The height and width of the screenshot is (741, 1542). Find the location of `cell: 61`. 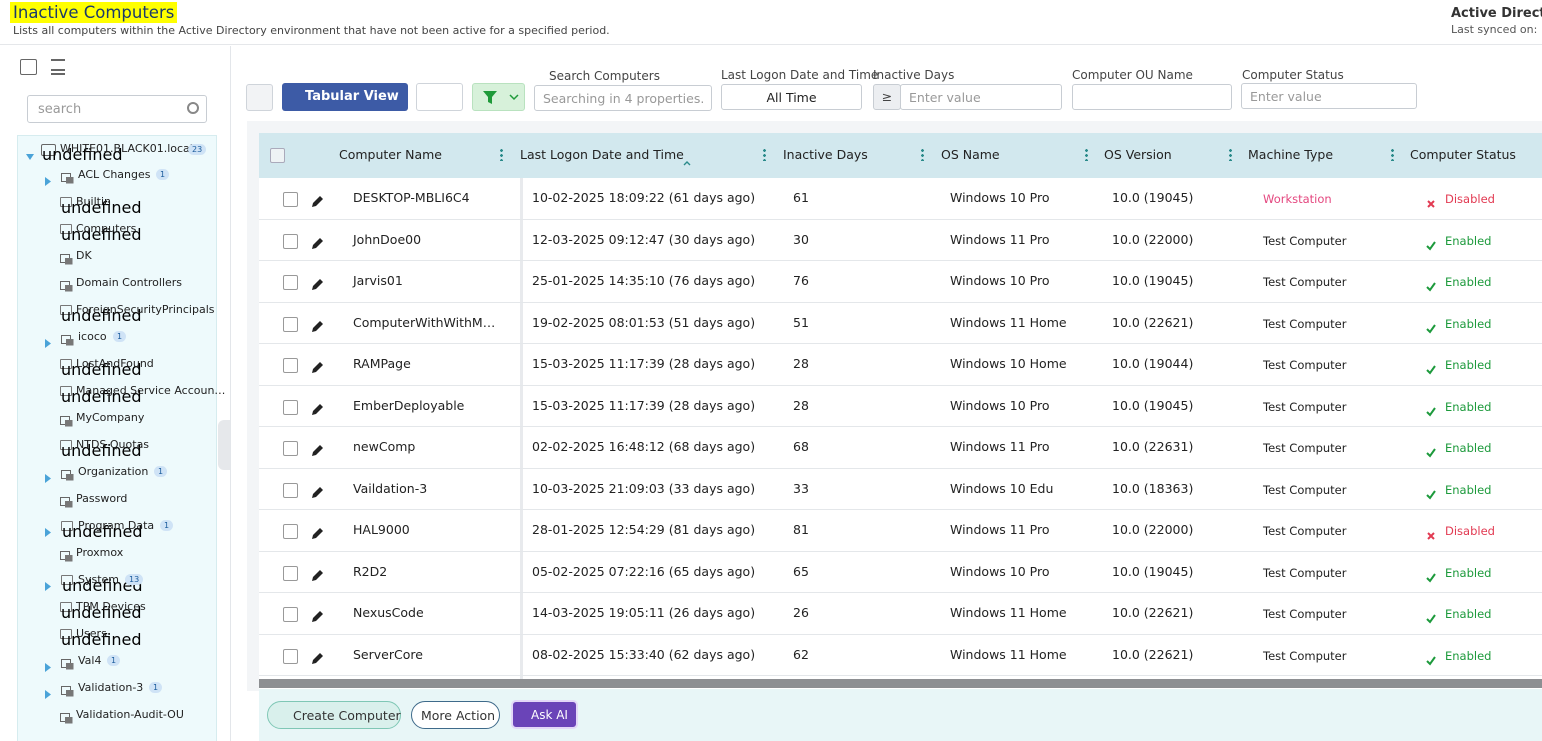

cell: 61 is located at coordinates (801, 197).